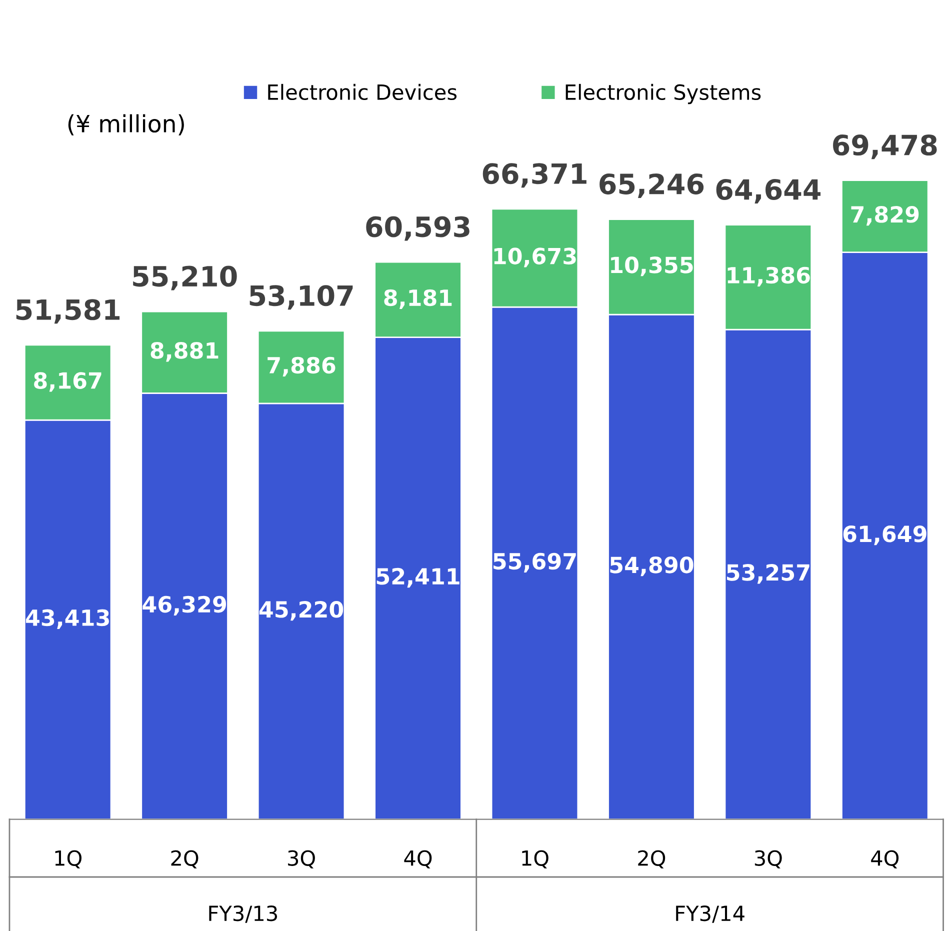 Image resolution: width=948 pixels, height=931 pixels. I want to click on y-axis-title: (¥ million), so click(126, 125).